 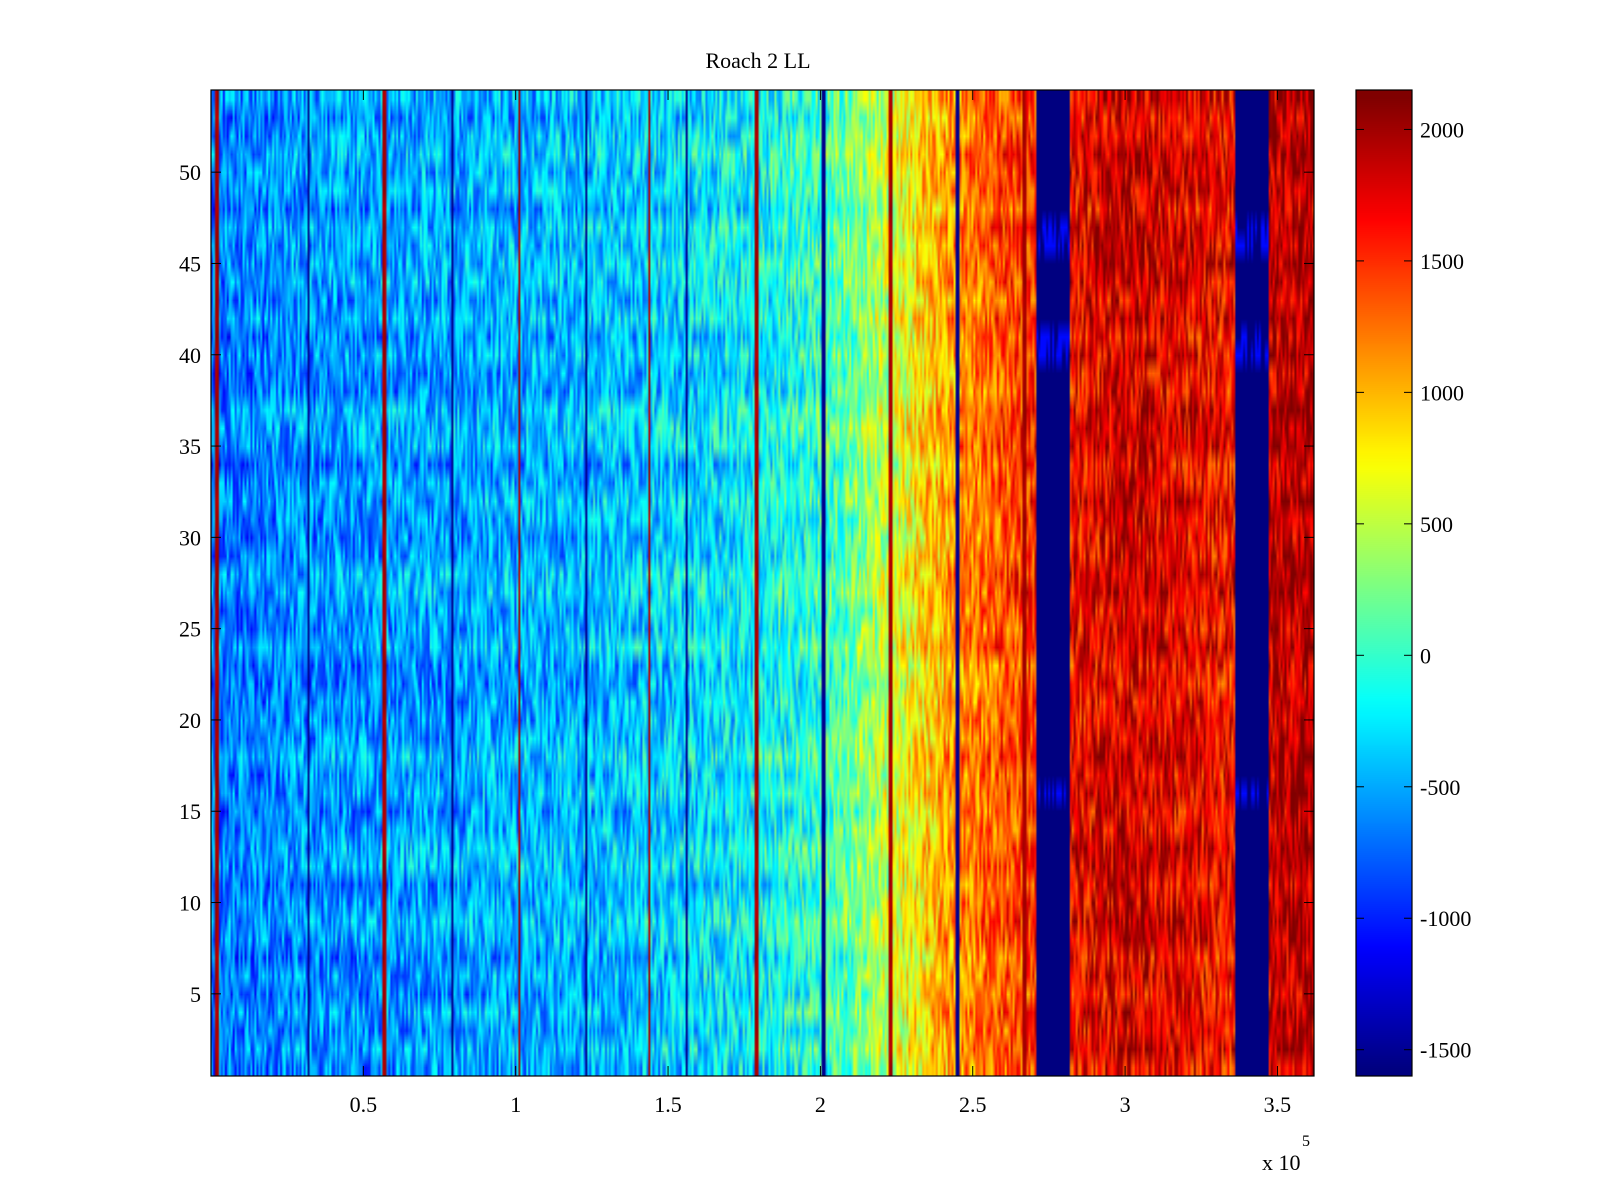 I want to click on x-tick-label: 3.5, so click(x=1278, y=1104).